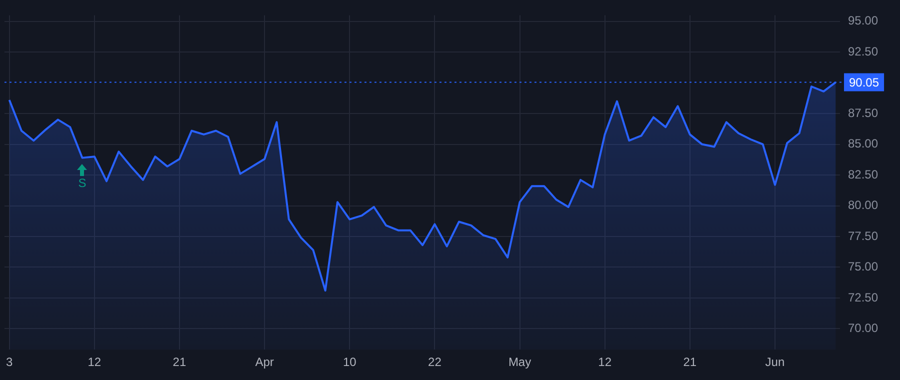 The image size is (900, 380). I want to click on x-tick-label: May, so click(520, 362).